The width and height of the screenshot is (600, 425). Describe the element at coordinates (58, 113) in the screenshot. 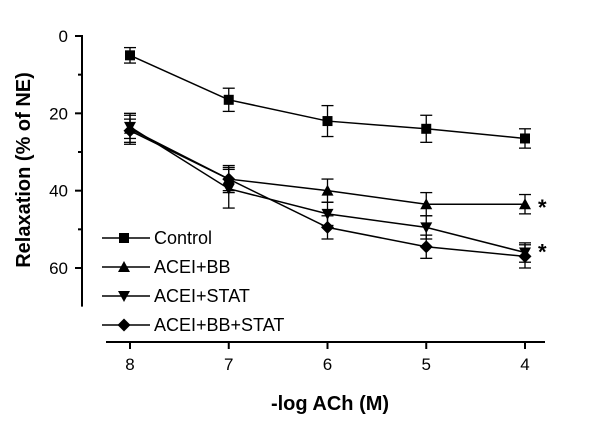

I see `y-tick-label: 20` at that location.